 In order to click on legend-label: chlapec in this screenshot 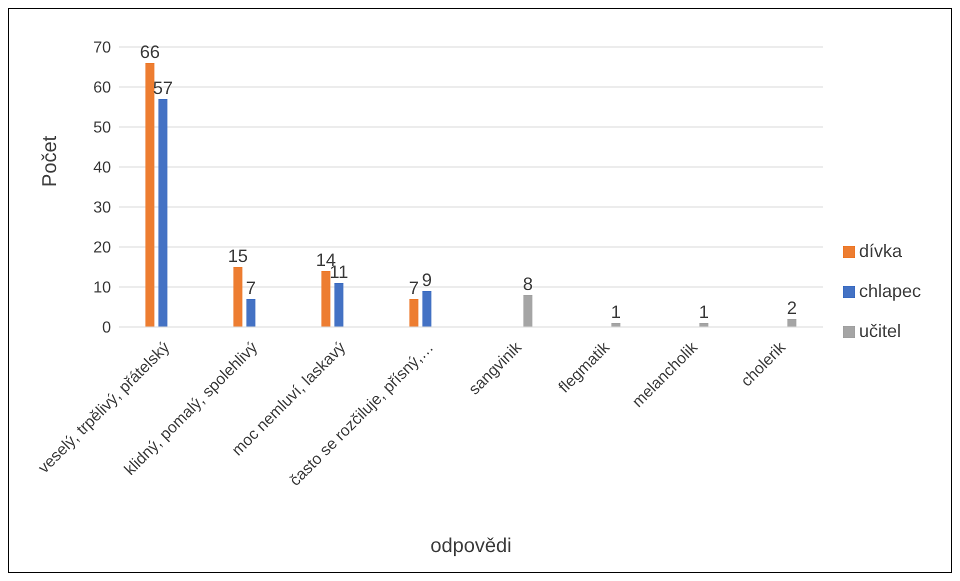, I will do `click(889, 290)`.